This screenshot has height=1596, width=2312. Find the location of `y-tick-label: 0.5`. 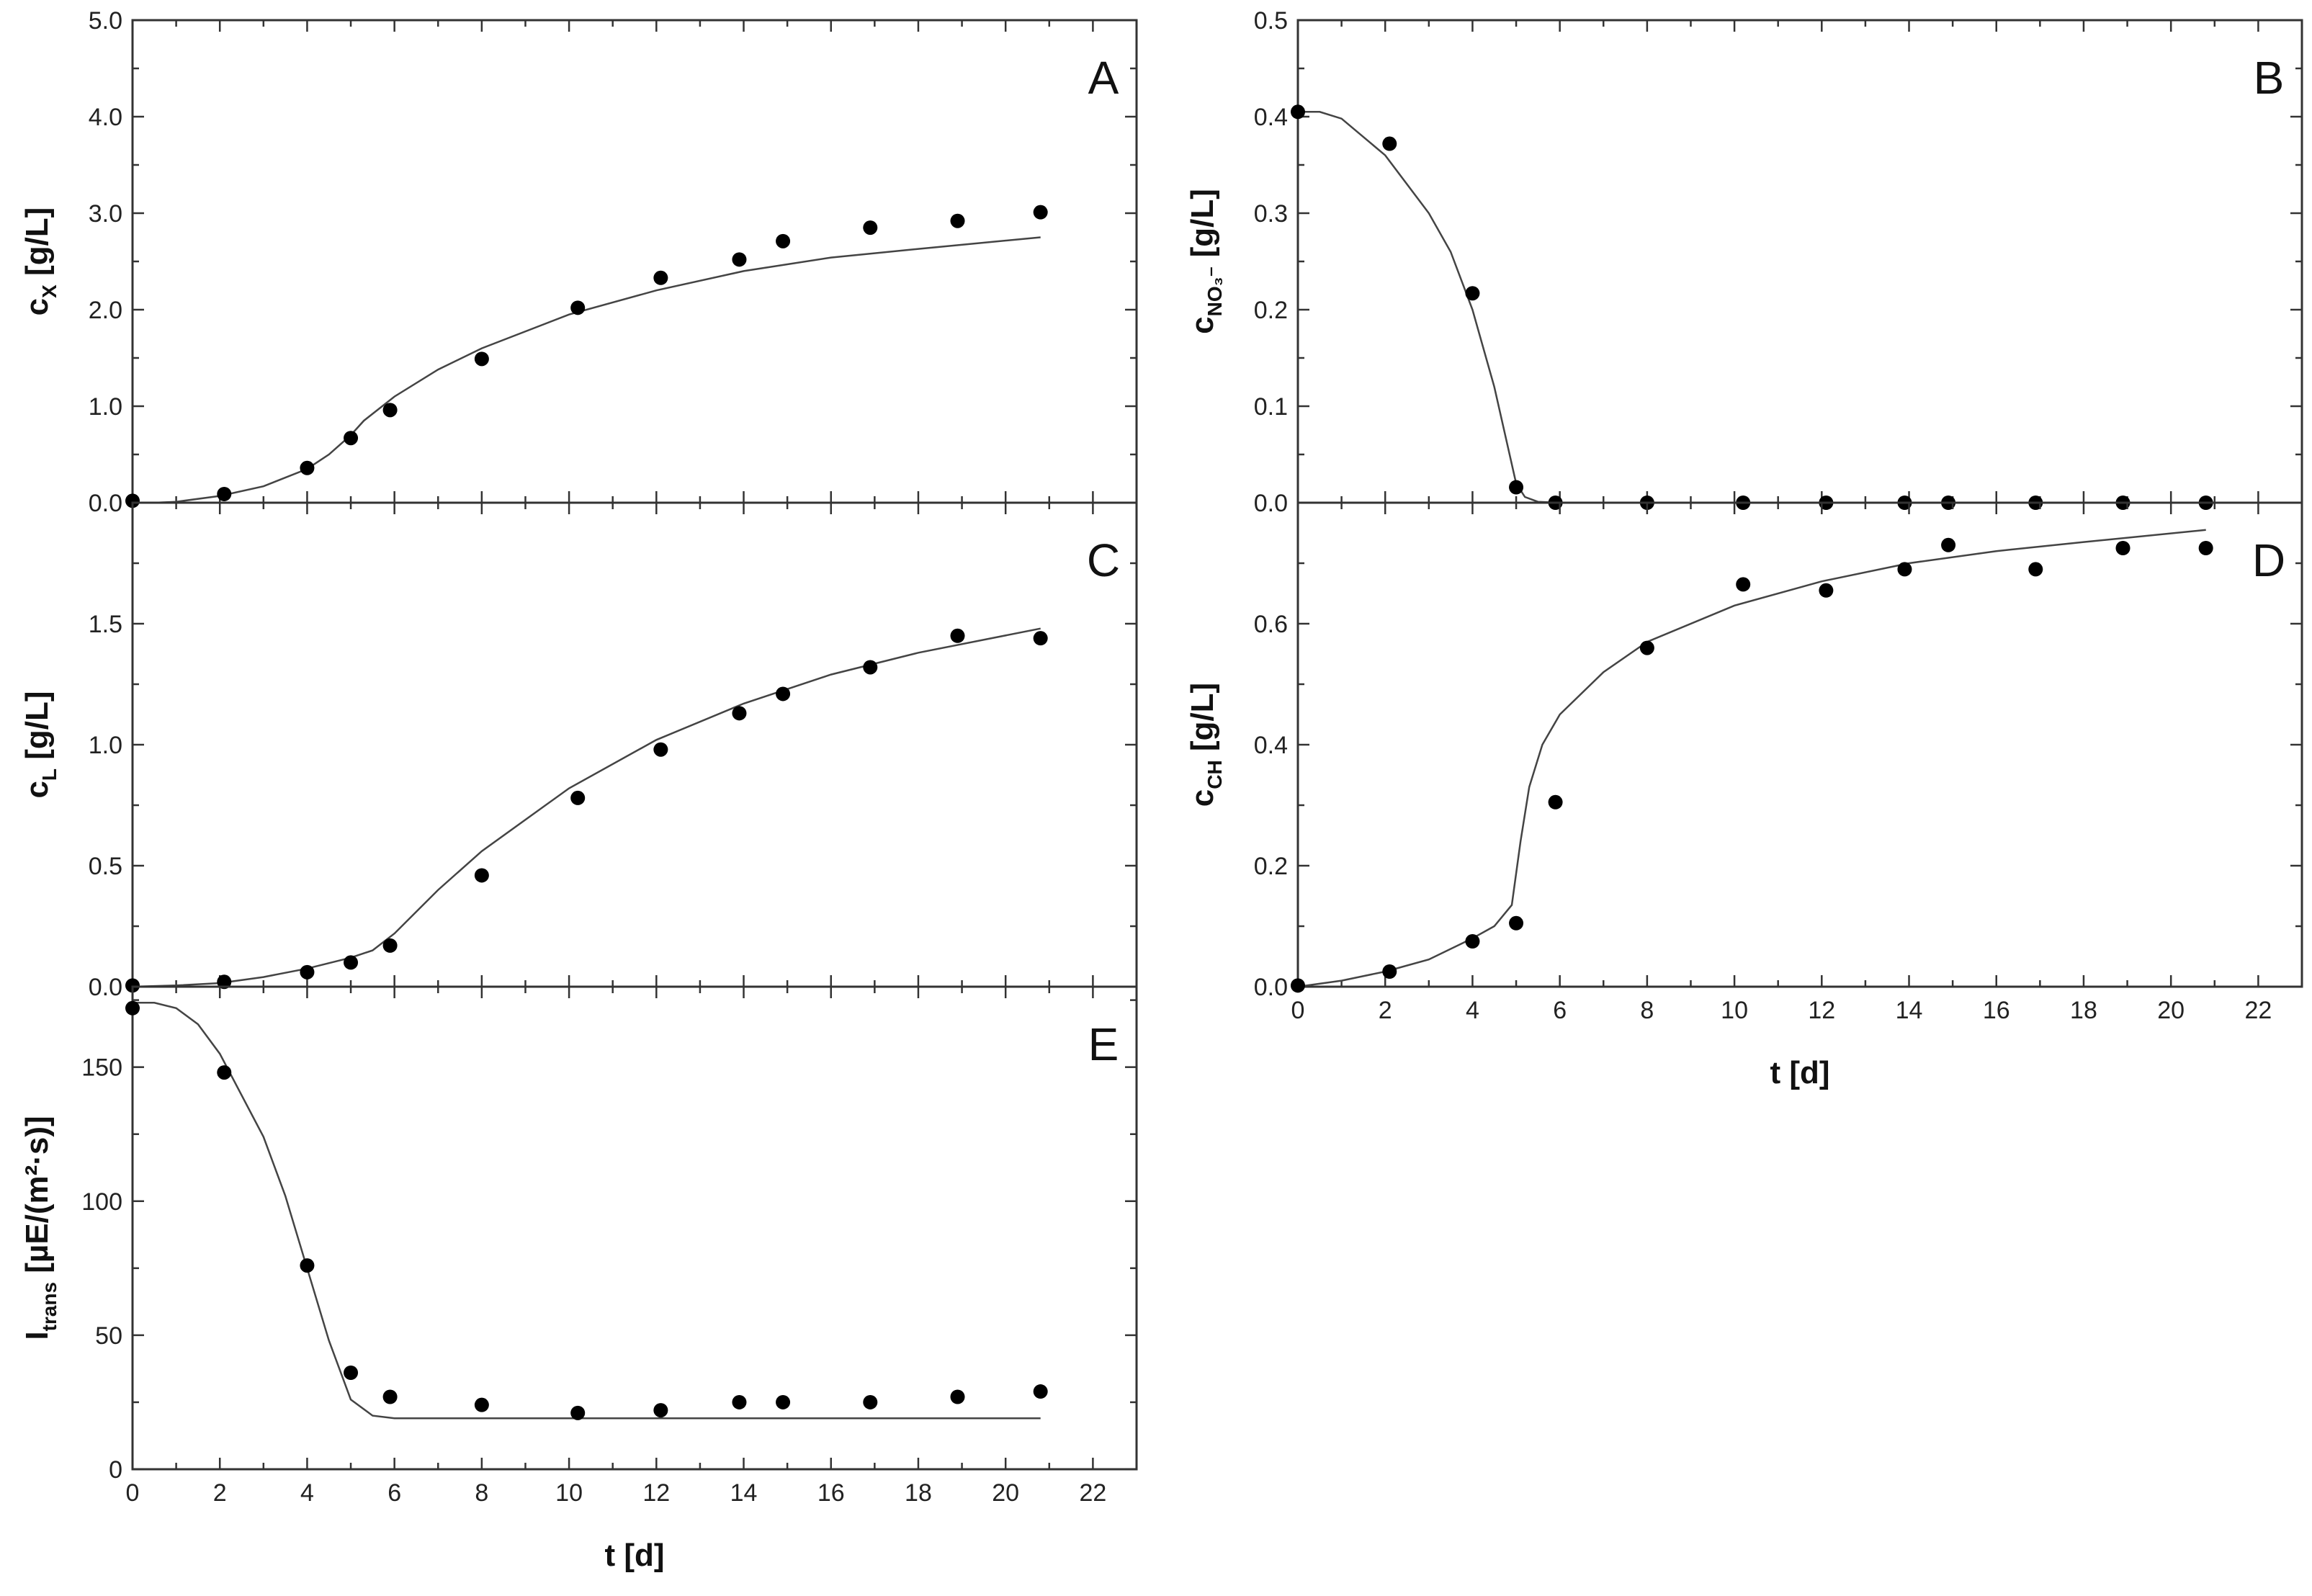

y-tick-label: 0.5 is located at coordinates (1271, 21).